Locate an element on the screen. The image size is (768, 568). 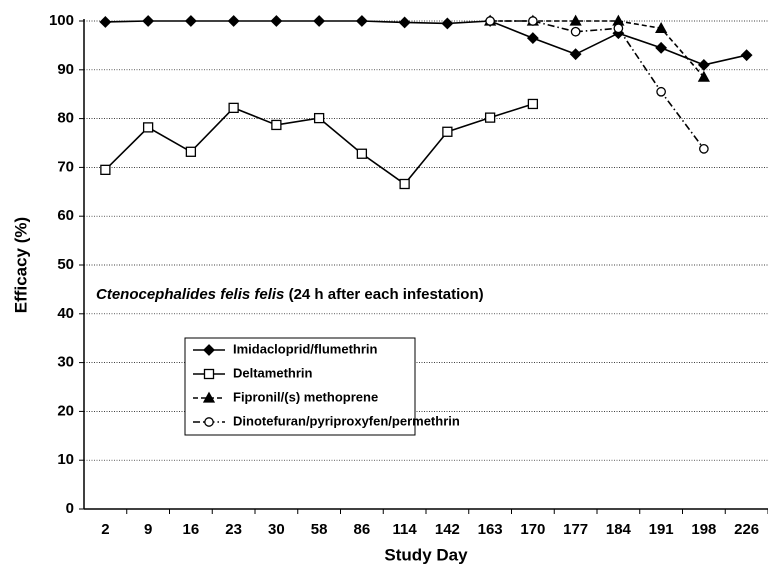
x-tick-label: 30 is located at coordinates (276, 529).